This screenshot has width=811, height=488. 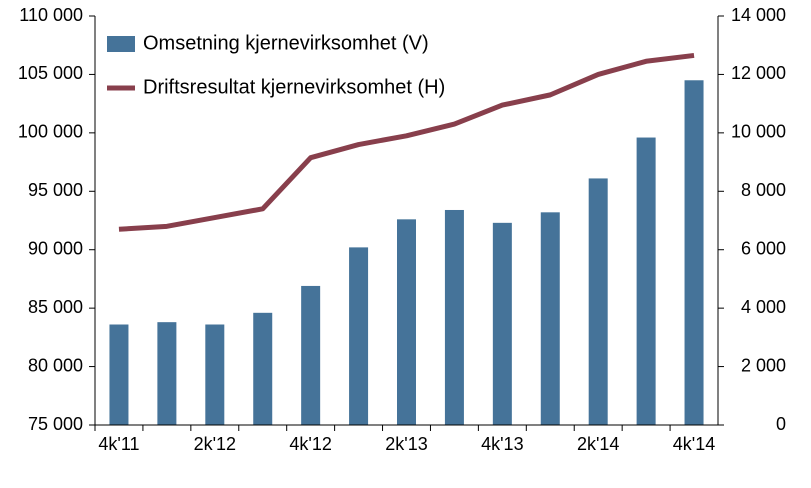 I want to click on y-tick-label: 95 000, so click(x=55, y=190).